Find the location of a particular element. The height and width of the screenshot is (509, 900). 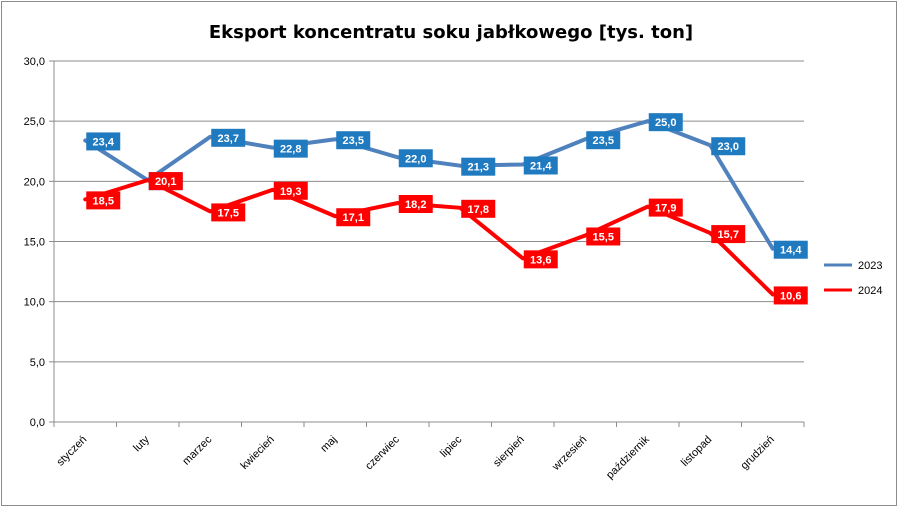

data-label-text: 22,8 is located at coordinates (290, 150).